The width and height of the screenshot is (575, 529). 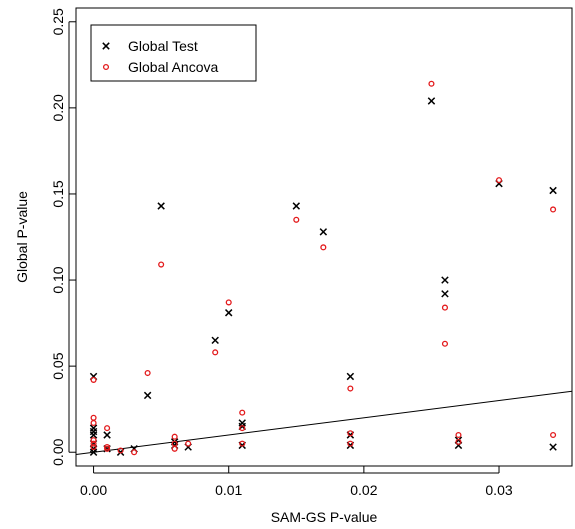 I want to click on x-tick-label: 0.03, so click(x=498, y=490).